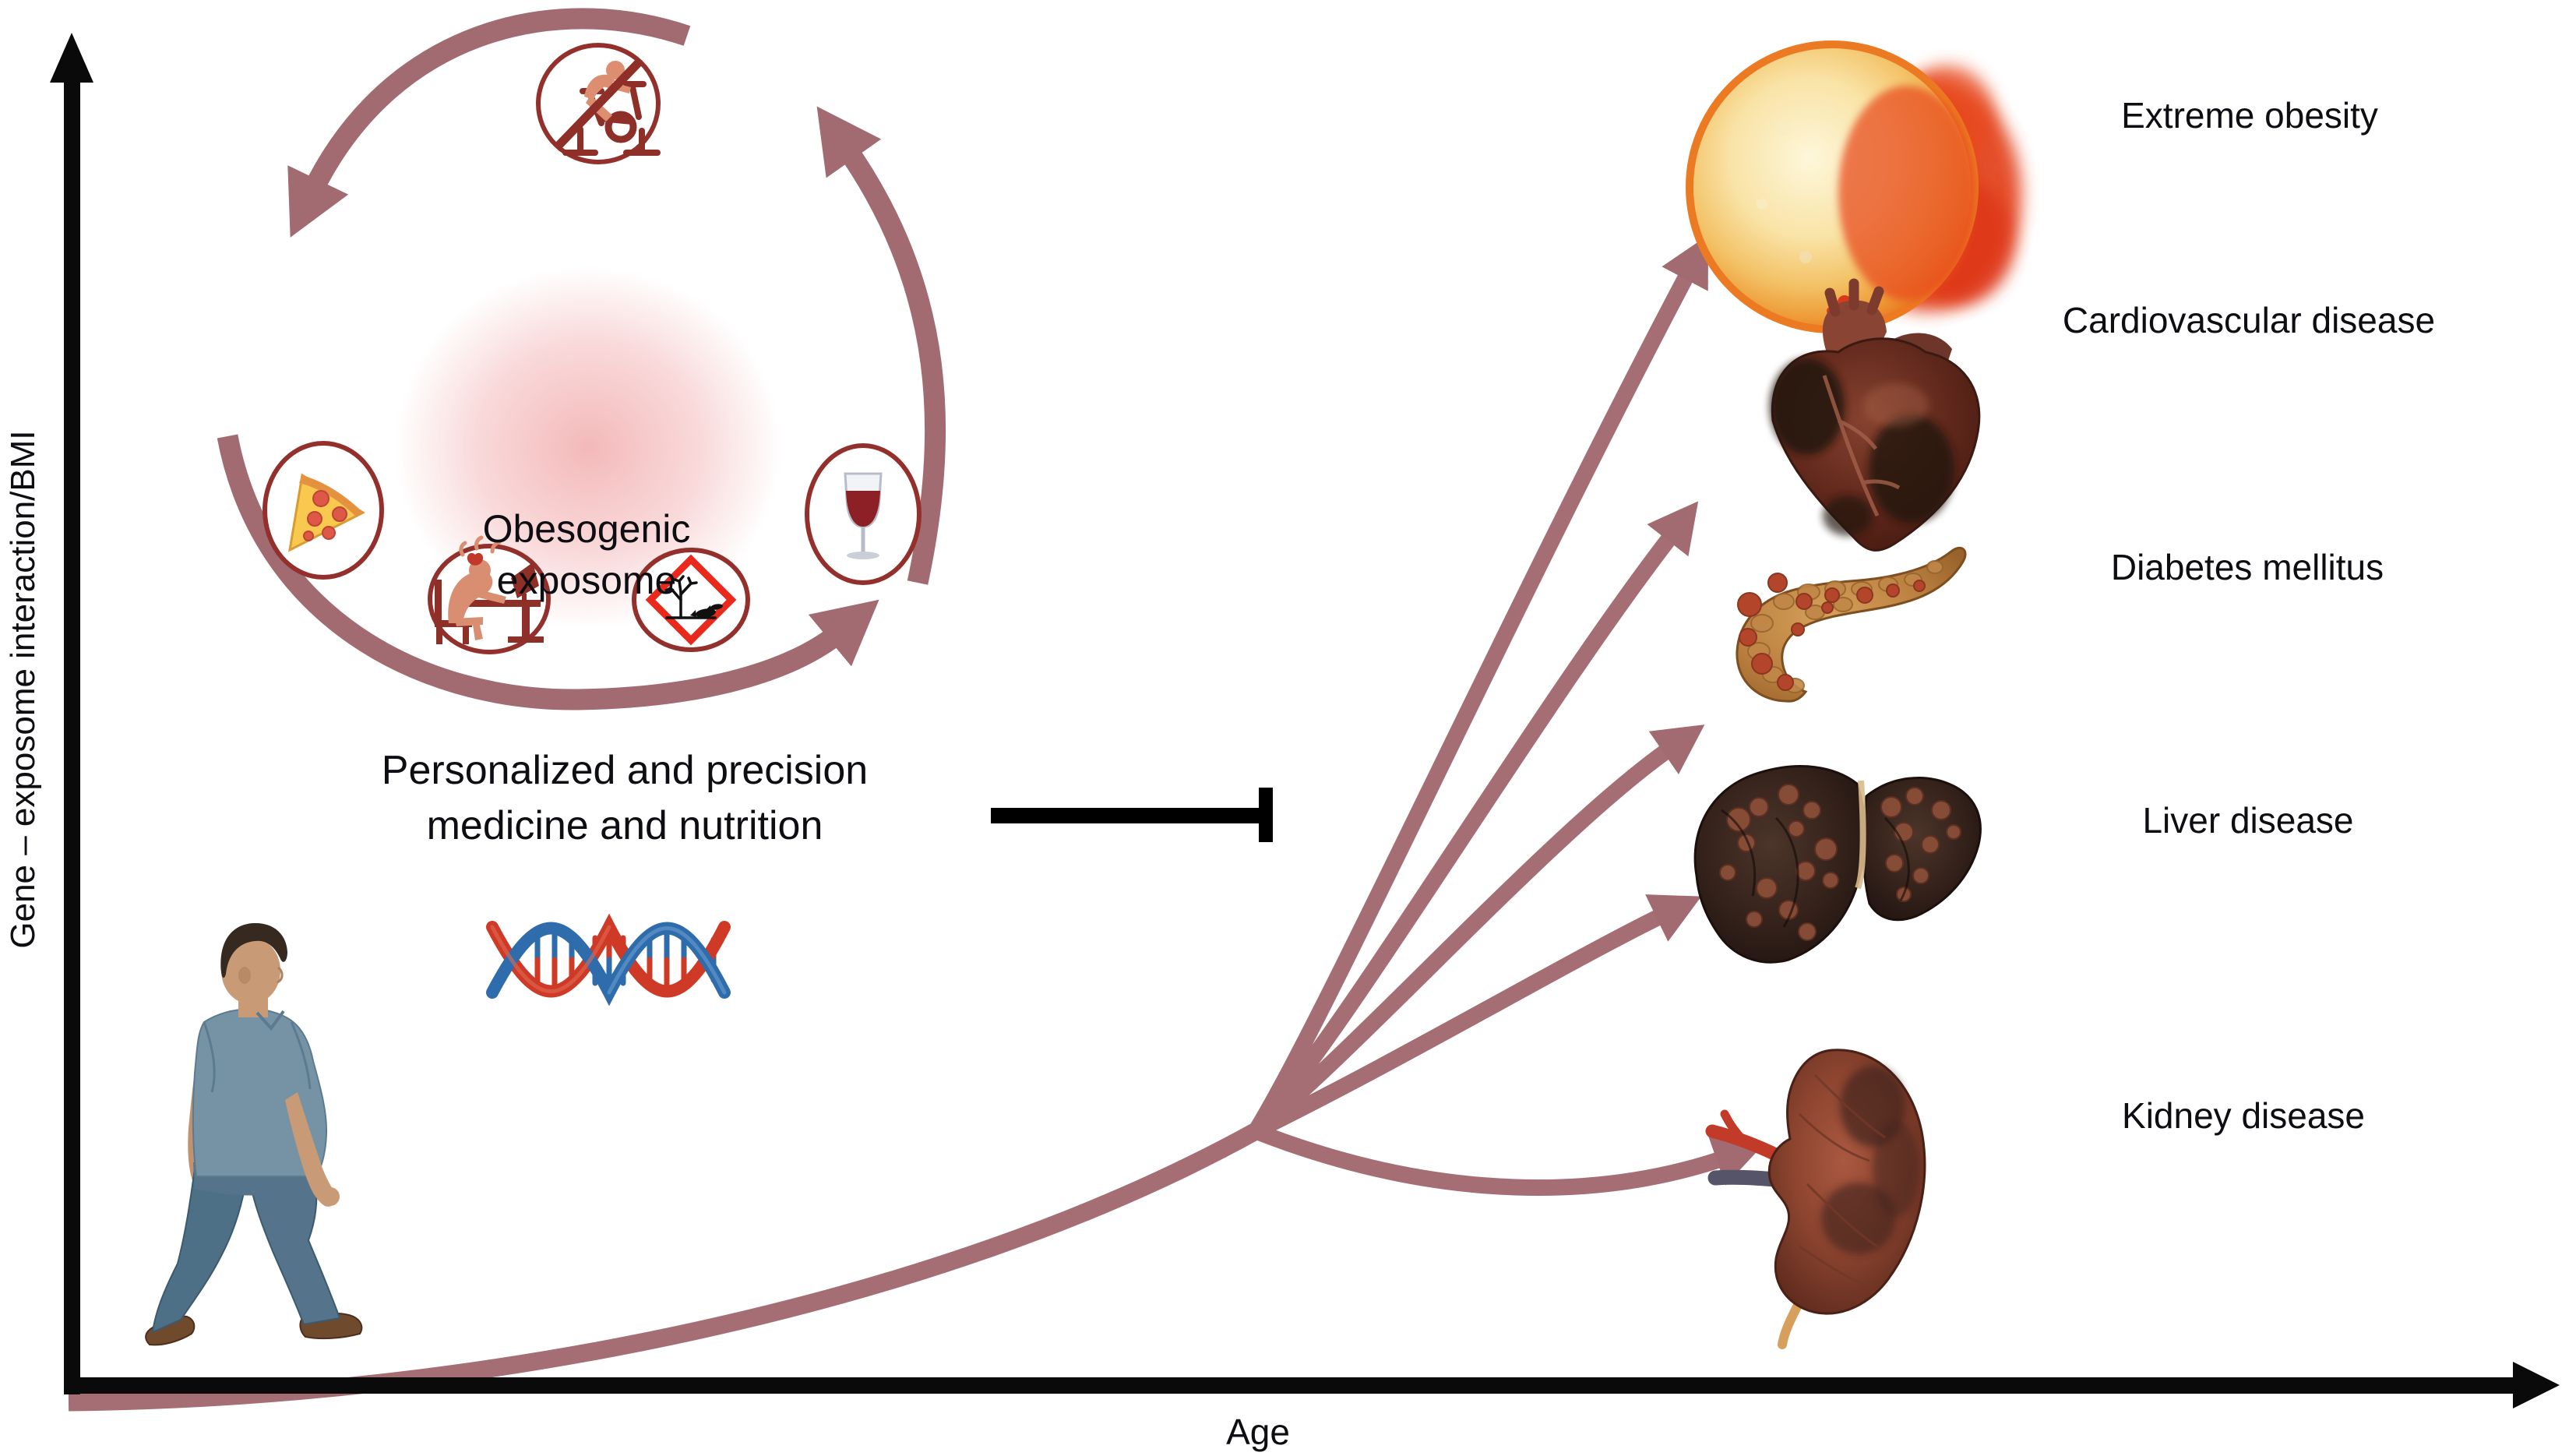 The height and width of the screenshot is (1456, 2576). What do you see at coordinates (1816, 1199) in the screenshot?
I see `diseased-kidney-icon` at bounding box center [1816, 1199].